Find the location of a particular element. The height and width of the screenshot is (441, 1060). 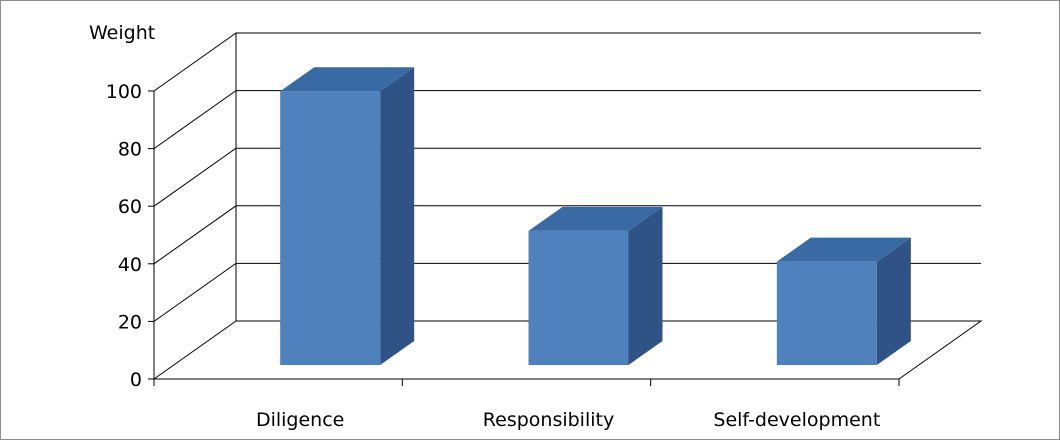

y-tick-label: 60 is located at coordinates (130, 207).